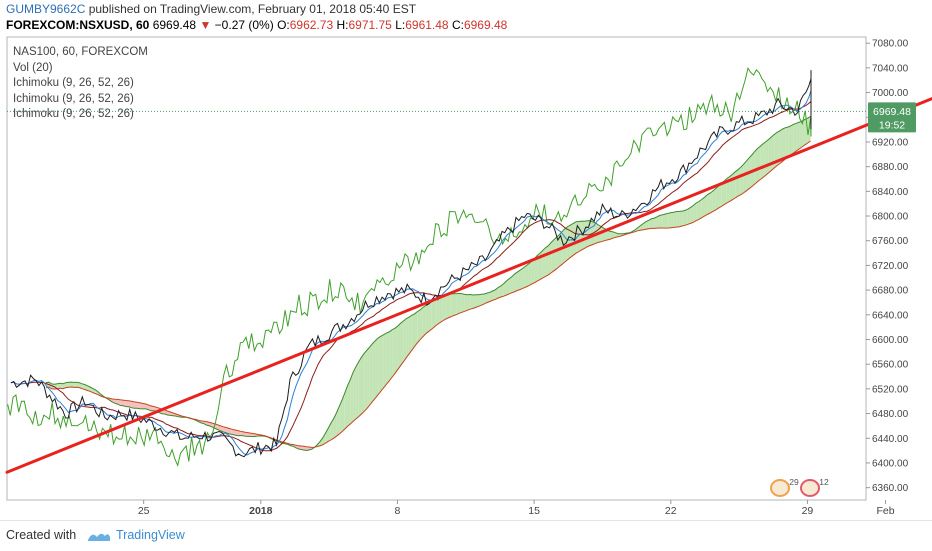 This screenshot has width=932, height=551. I want to click on price-badge-bg, so click(892, 117).